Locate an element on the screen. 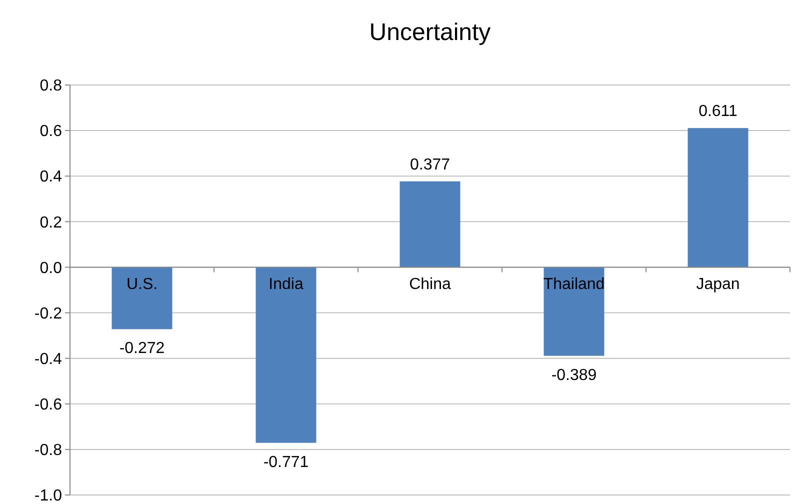 This screenshot has height=504, width=806. y-tick-label: -0.8 is located at coordinates (48, 451).